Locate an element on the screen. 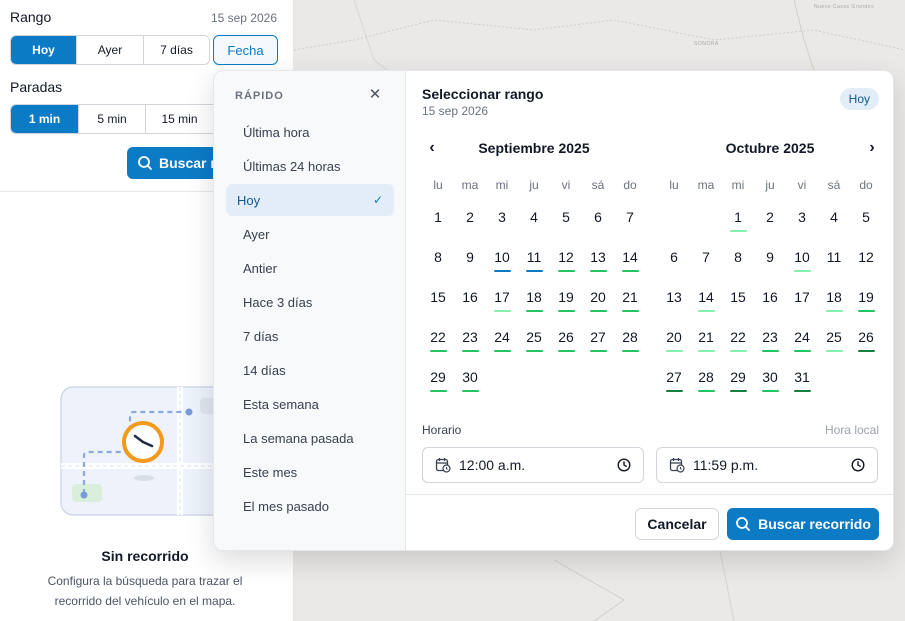 The width and height of the screenshot is (905, 621). quick-range-item: La semana pasada is located at coordinates (310, 438).